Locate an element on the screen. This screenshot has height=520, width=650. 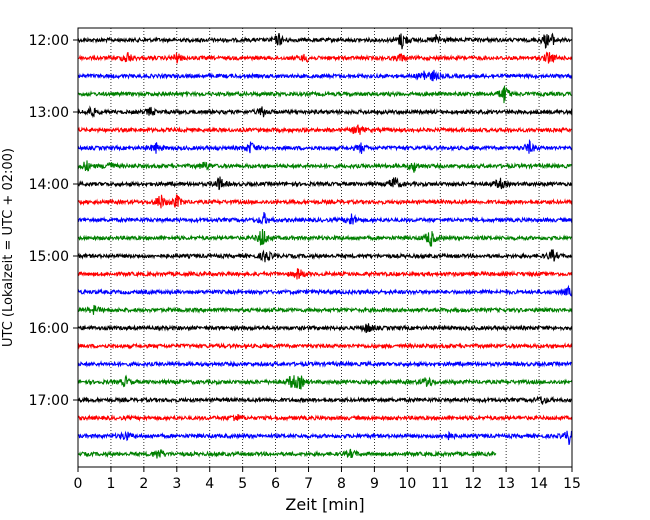
x-axis-label: Zeit [min] is located at coordinates (324, 504).